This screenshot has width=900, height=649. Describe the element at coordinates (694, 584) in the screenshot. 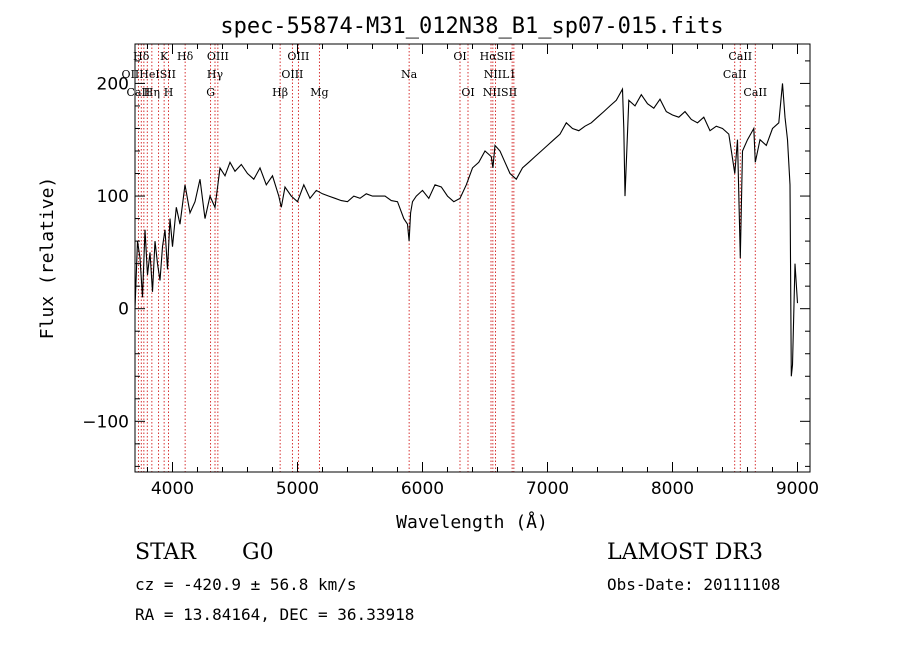

I see `observation-date: Obs-Date: 20111108` at that location.